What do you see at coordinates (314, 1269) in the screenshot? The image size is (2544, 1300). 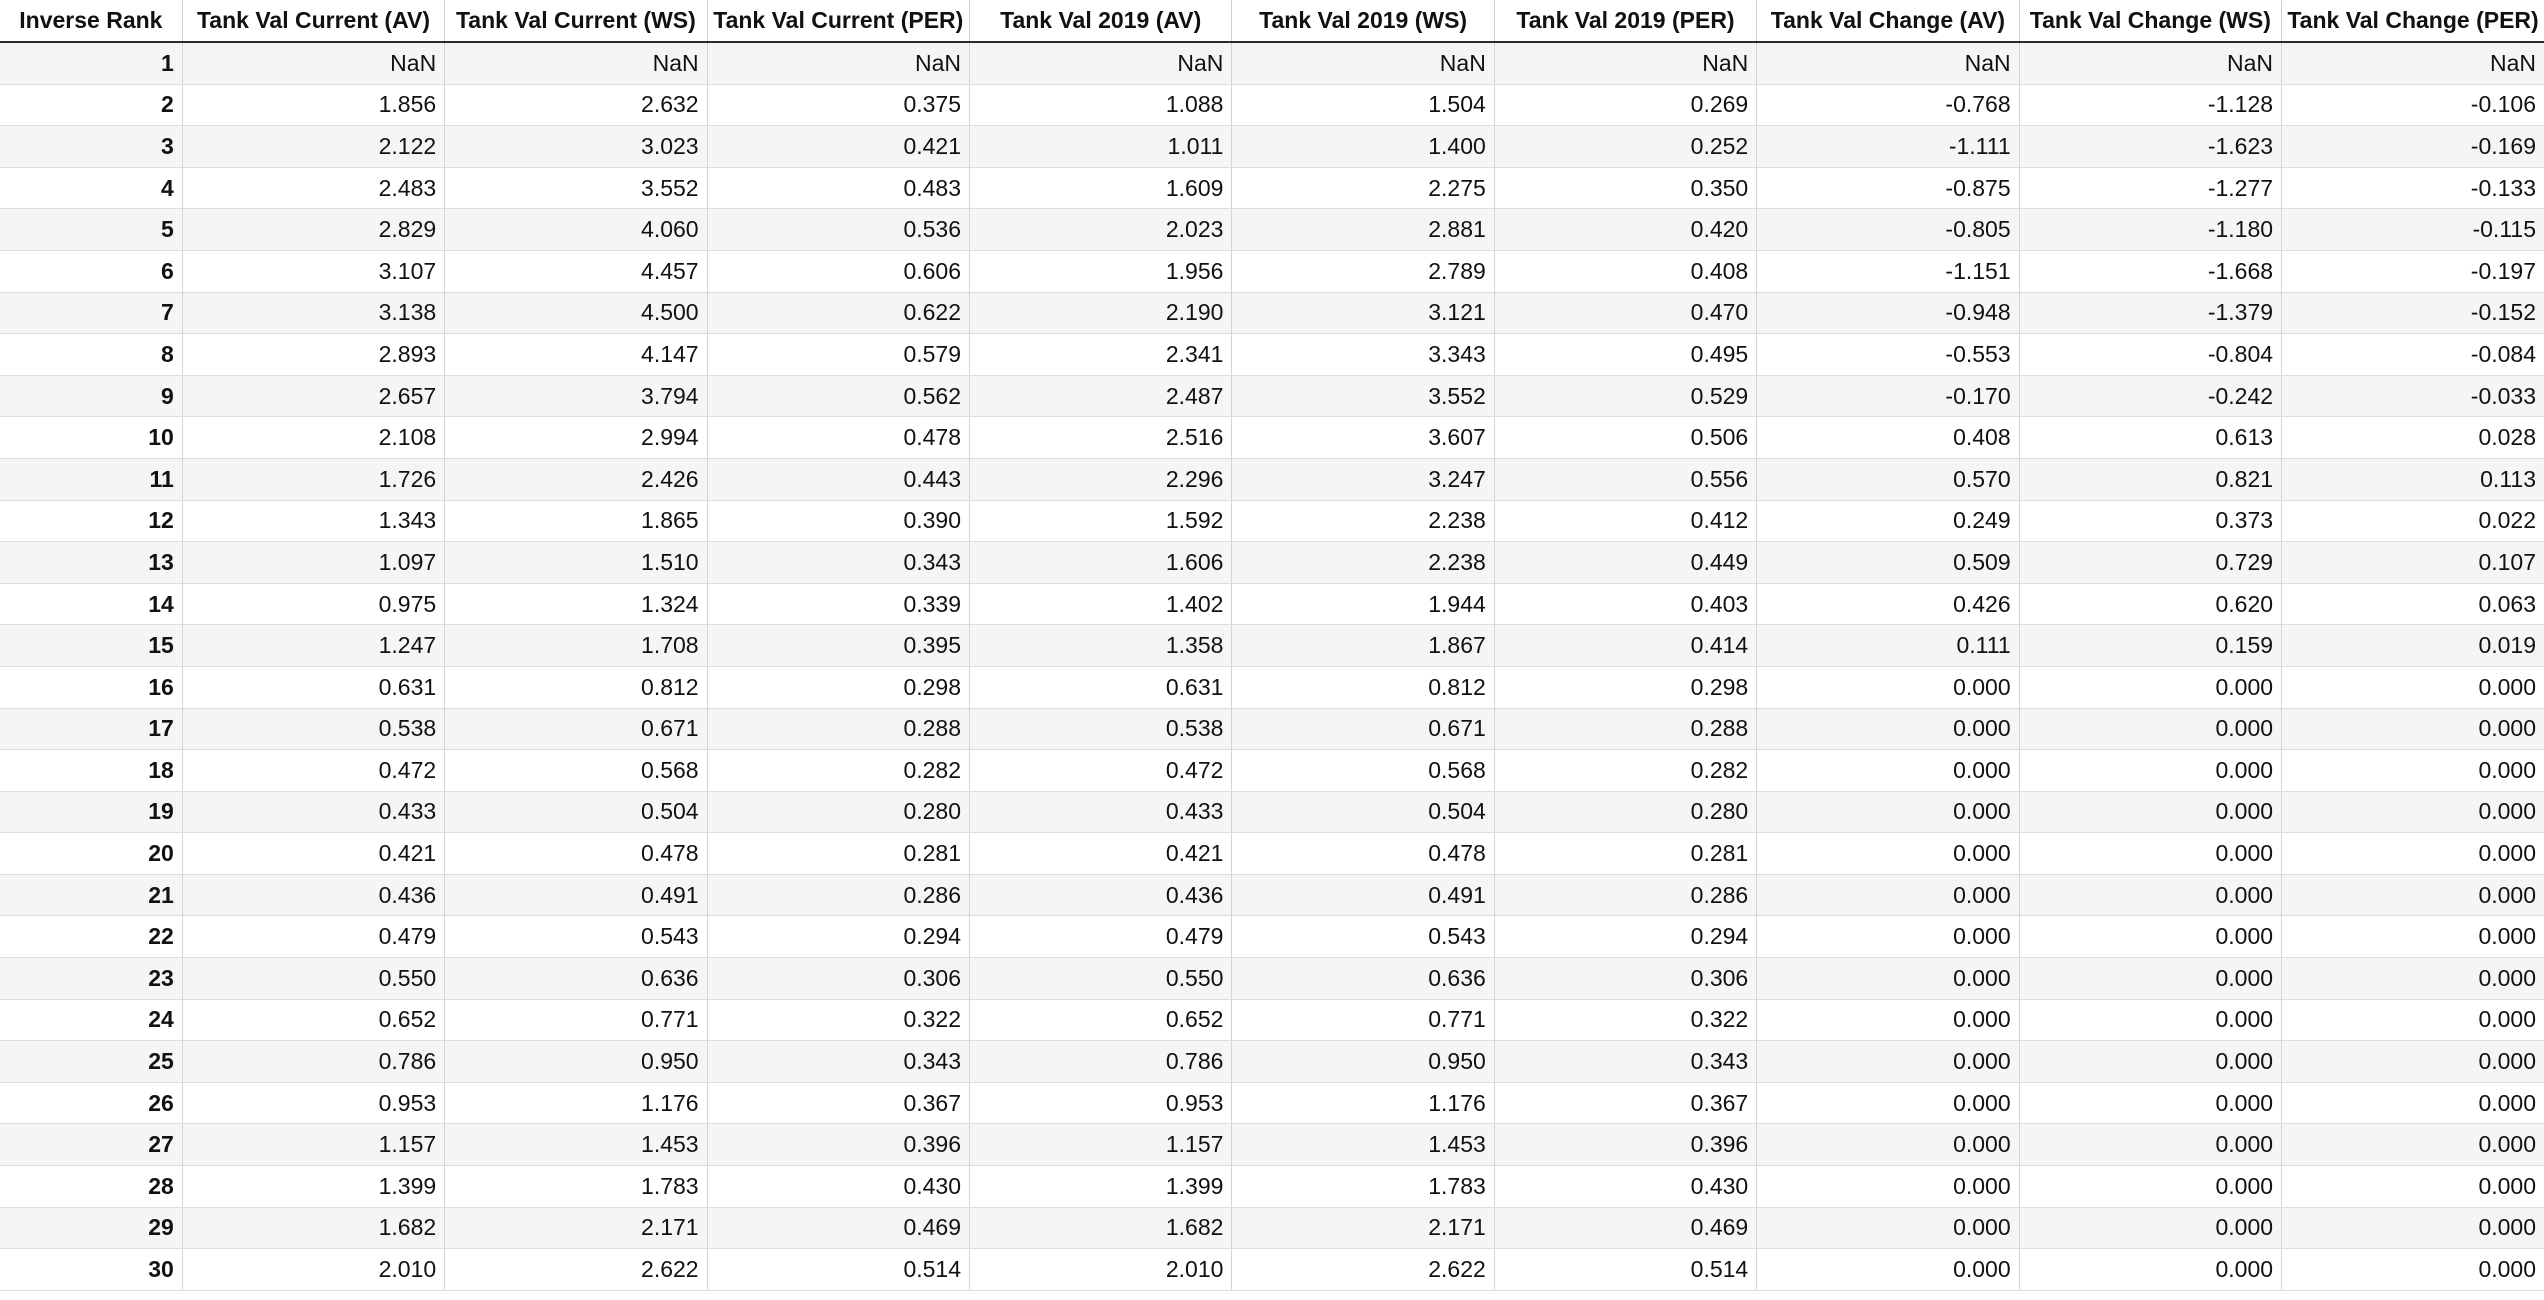 I see `cell-current-av: 2.010` at bounding box center [314, 1269].